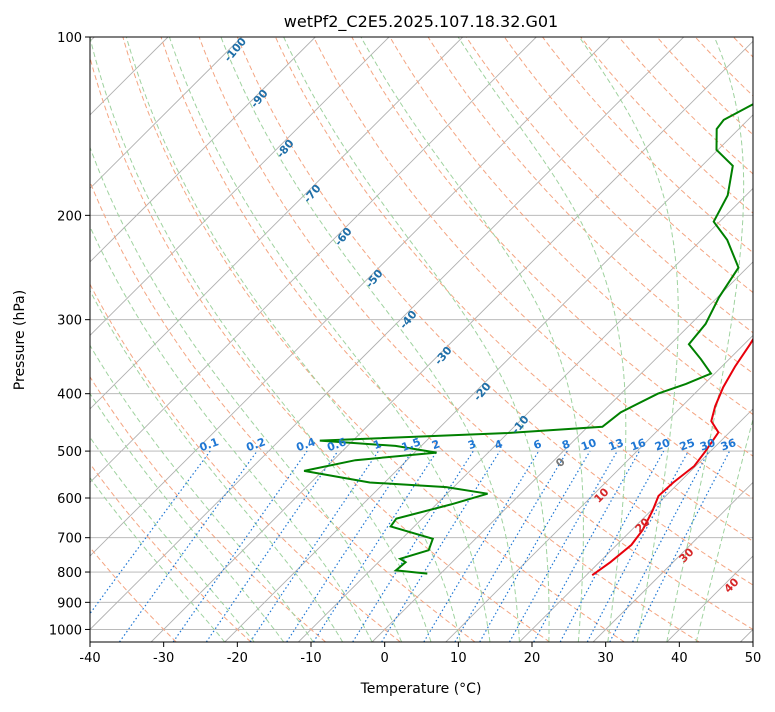 The width and height of the screenshot is (775, 712). I want to click on x-tick-label: -20, so click(237, 658).